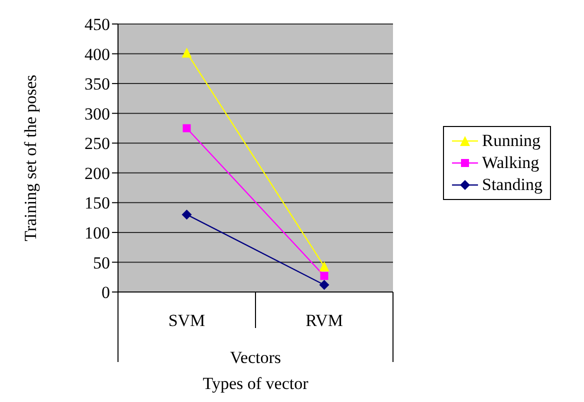  I want to click on y-tick-label: 400, so click(97, 54).